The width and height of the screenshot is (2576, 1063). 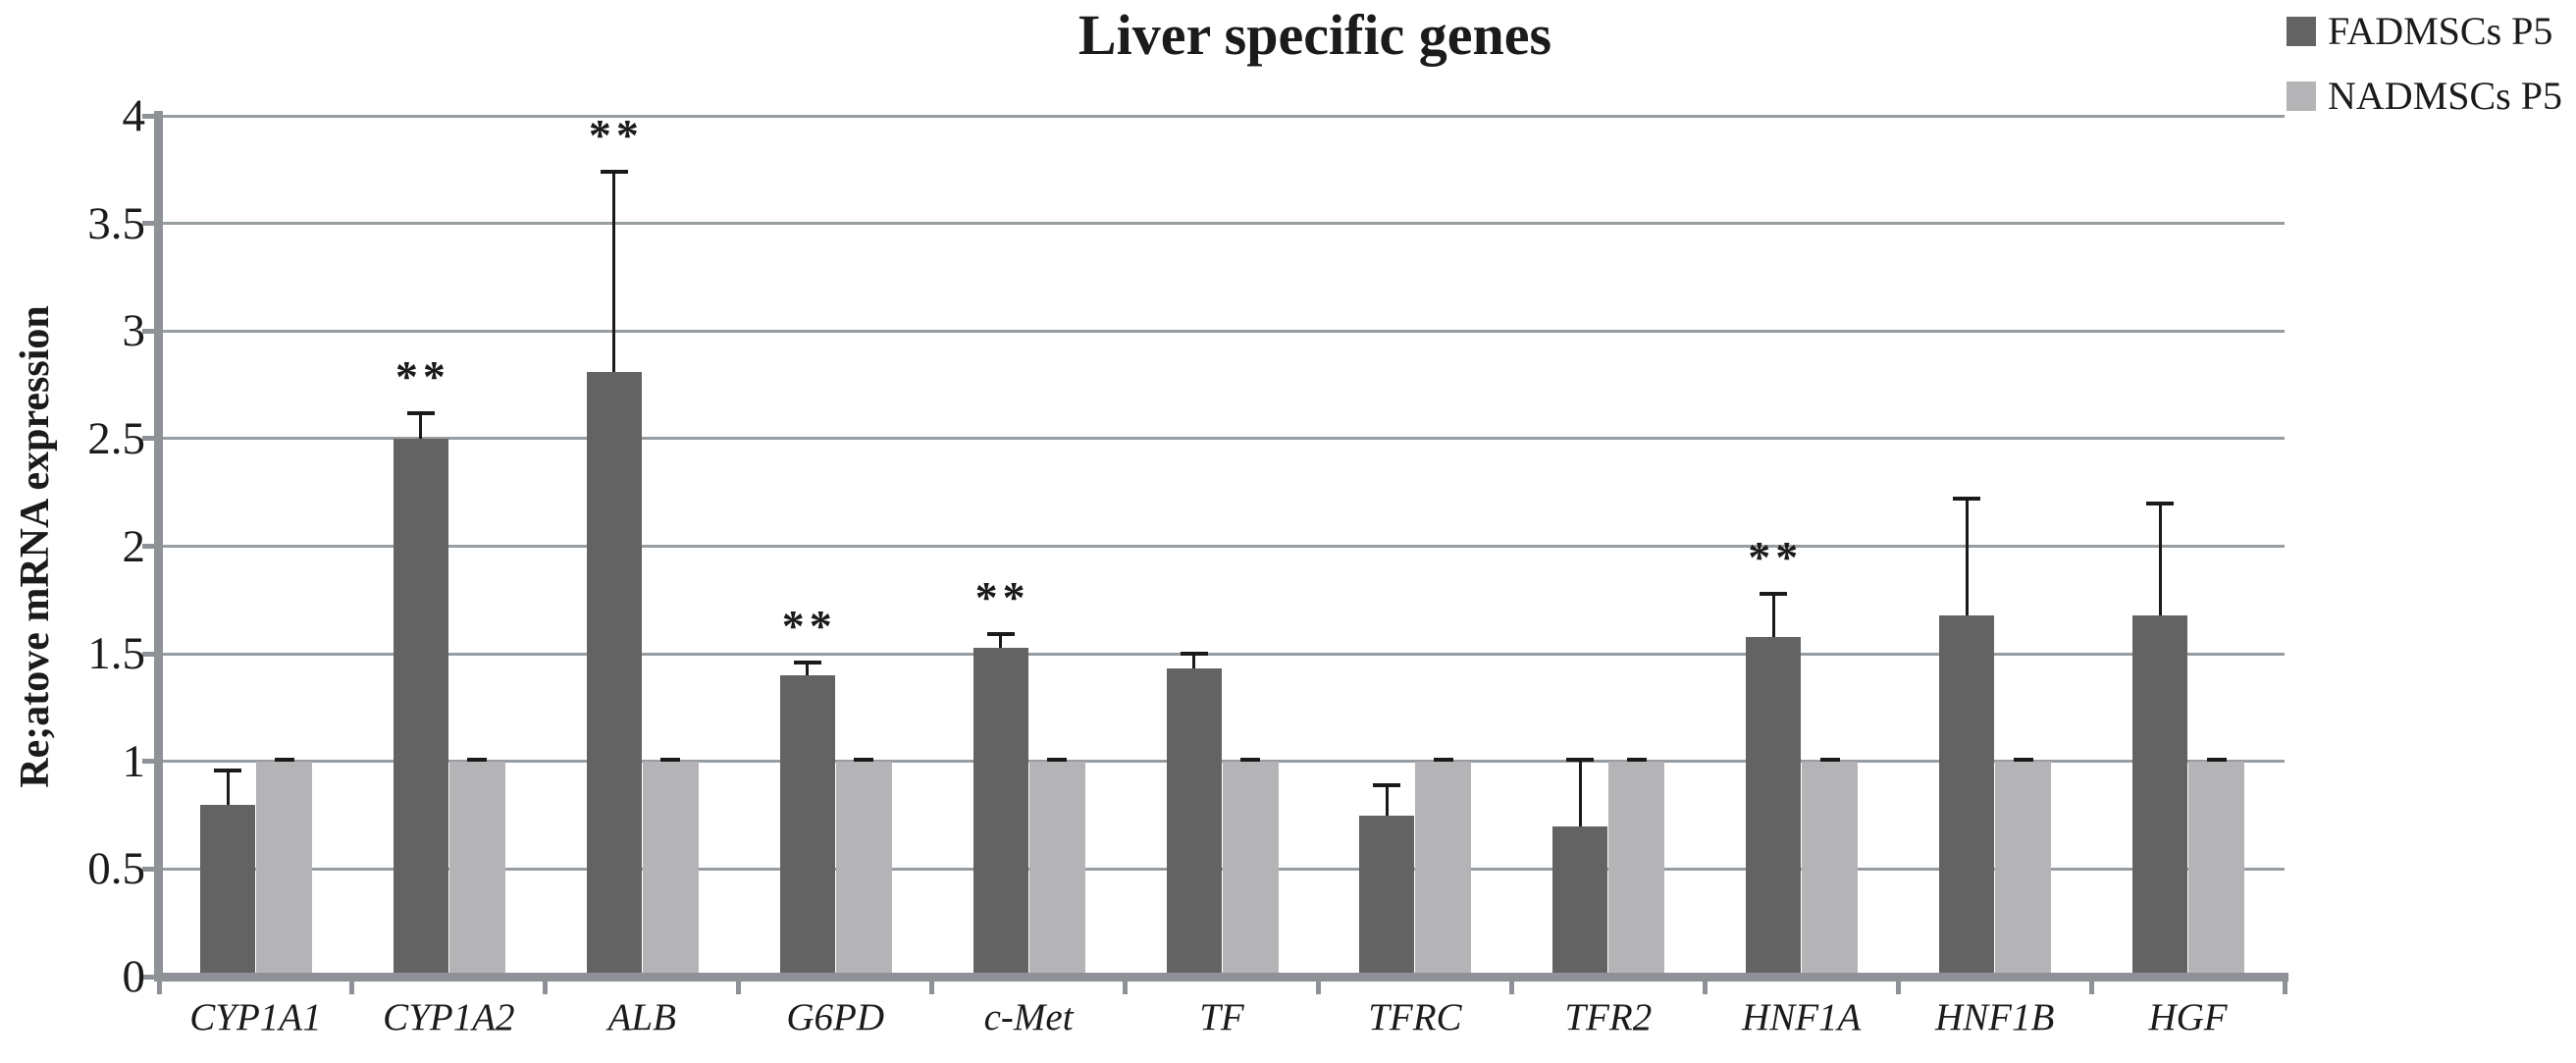 What do you see at coordinates (641, 1017) in the screenshot?
I see `x-category-label-ALB: ALB` at bounding box center [641, 1017].